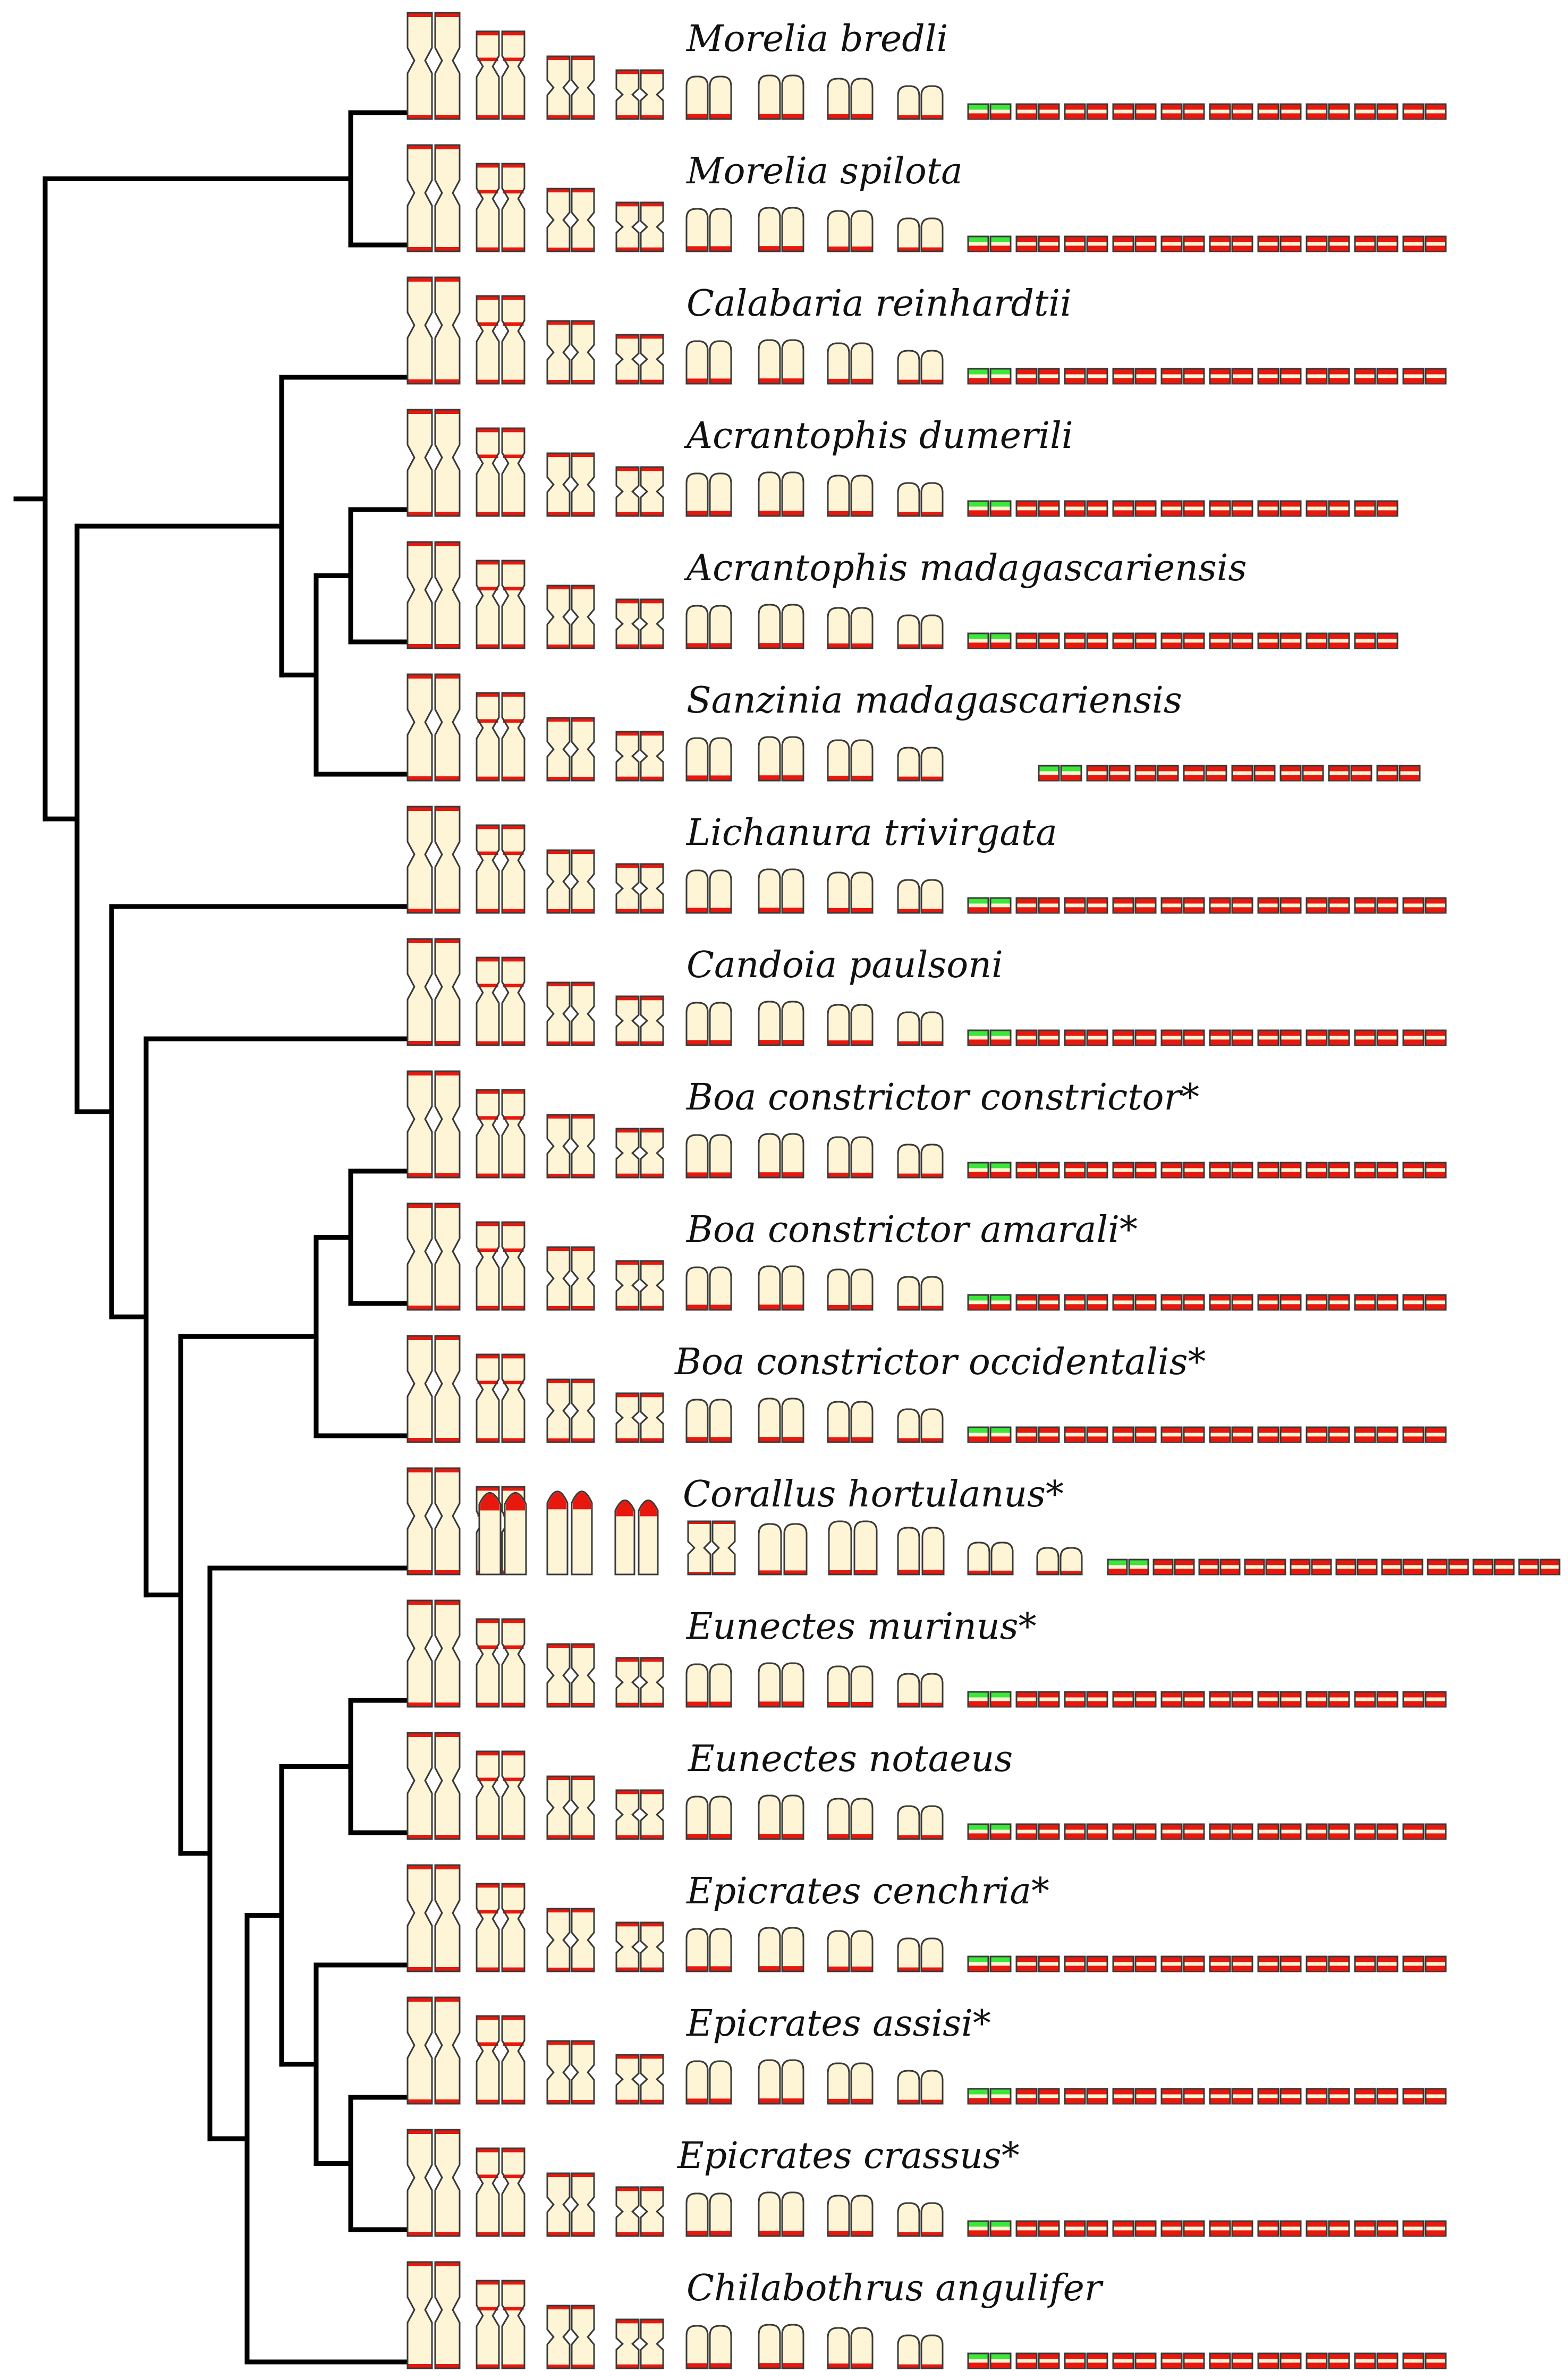 The width and height of the screenshot is (1568, 2380). I want to click on species-label: Morelia spilota, so click(824, 171).